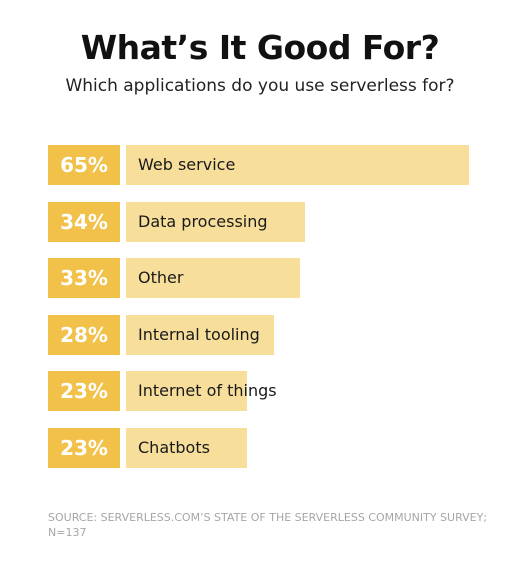 Image resolution: width=520 pixels, height=567 pixels. What do you see at coordinates (161, 277) in the screenshot?
I see `category-label: Other` at bounding box center [161, 277].